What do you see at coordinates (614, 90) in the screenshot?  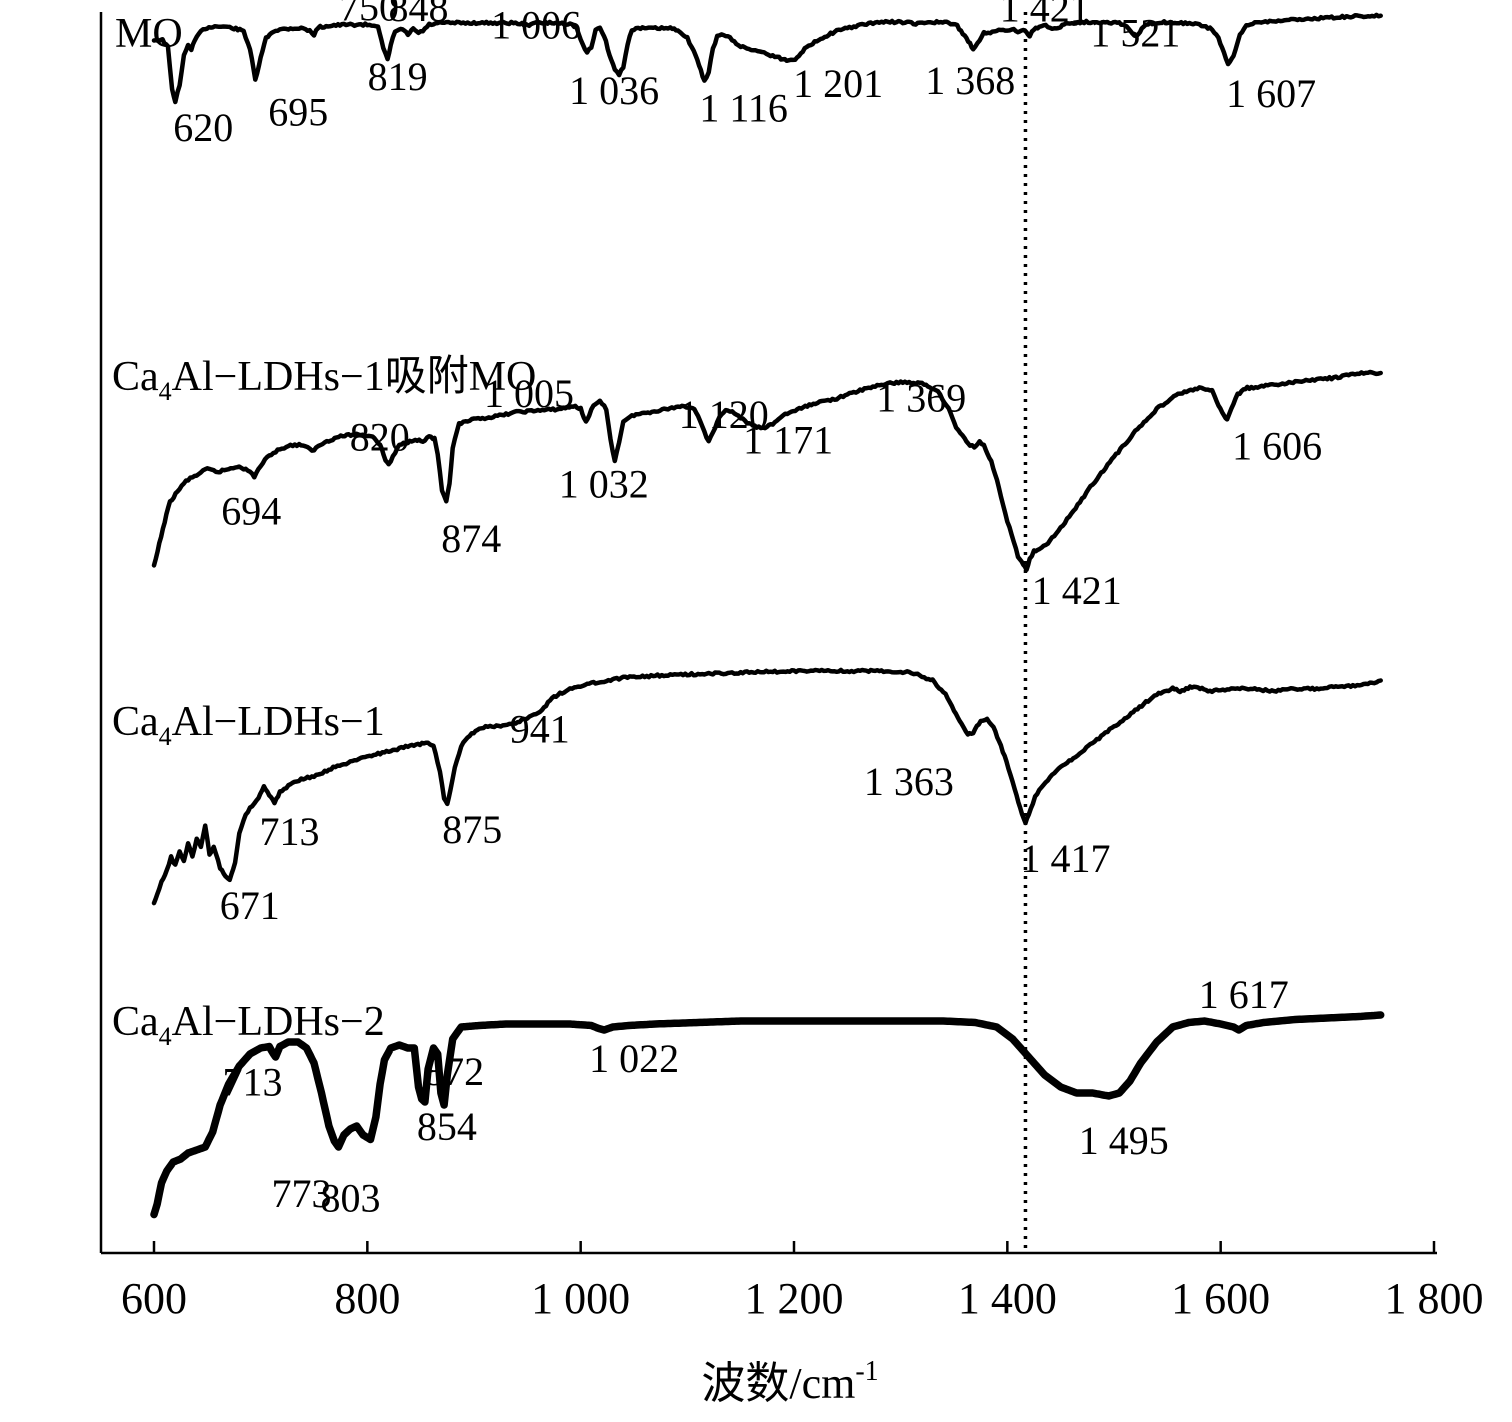 I see `peak-label: 1 036` at bounding box center [614, 90].